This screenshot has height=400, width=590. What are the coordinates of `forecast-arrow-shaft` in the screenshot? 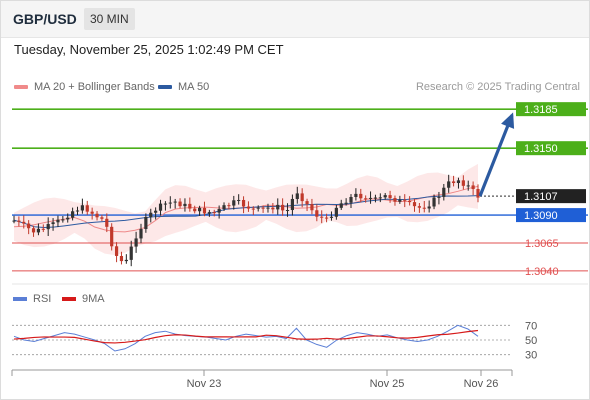 It's located at (496, 155).